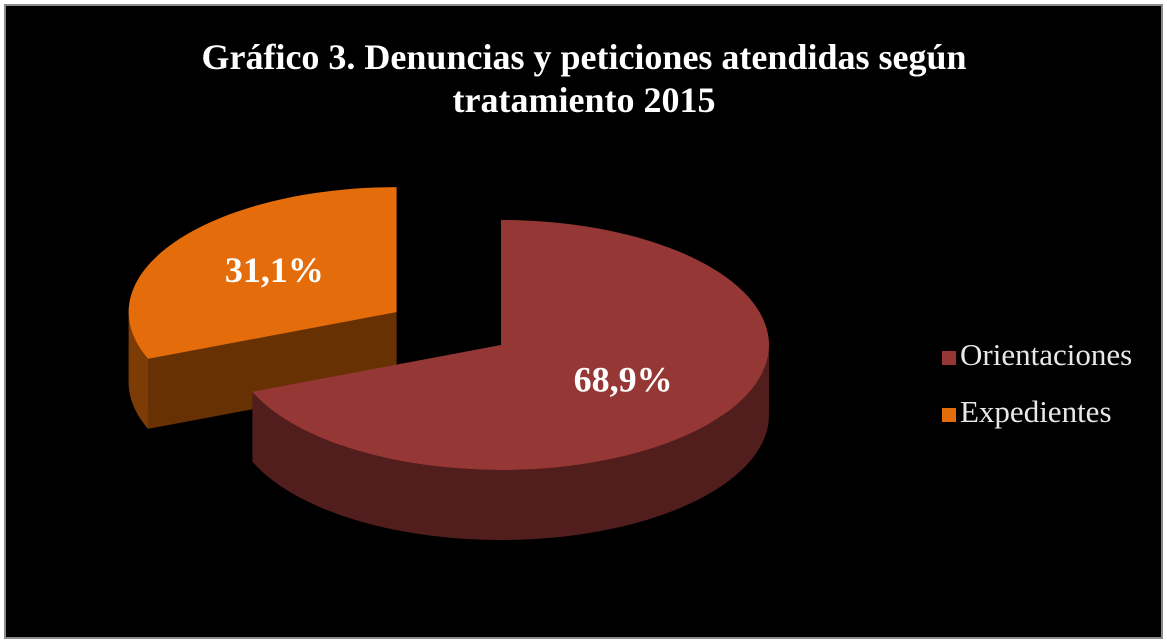  Describe the element at coordinates (1046, 354) in the screenshot. I see `legend-label: Orientaciones` at that location.